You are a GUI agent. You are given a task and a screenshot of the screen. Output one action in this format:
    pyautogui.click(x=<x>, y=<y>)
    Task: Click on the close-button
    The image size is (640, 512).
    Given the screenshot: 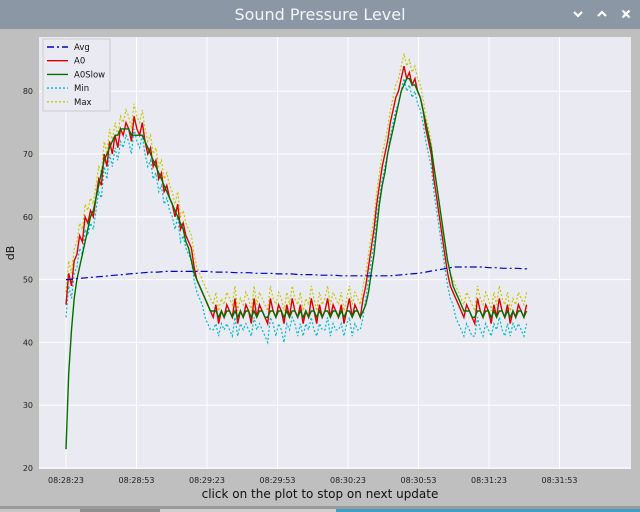 What is the action you would take?
    pyautogui.click(x=626, y=14)
    